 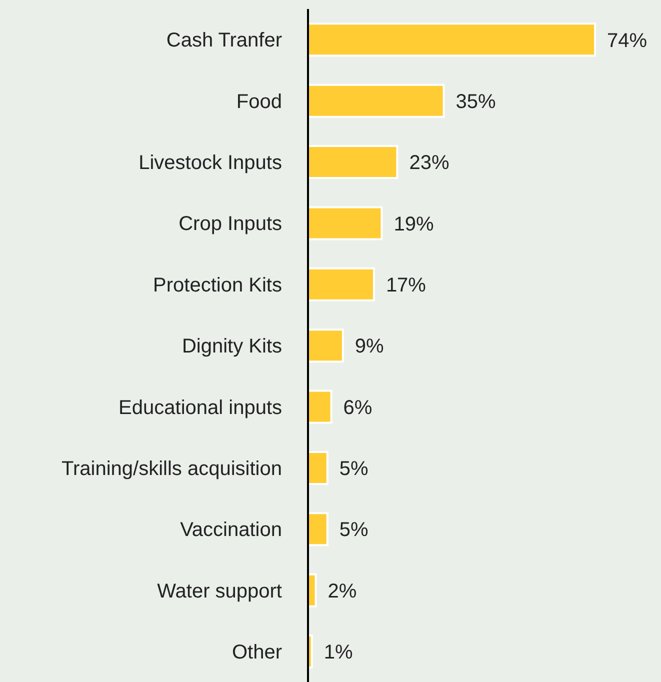 I want to click on data-label: 2%, so click(x=342, y=591).